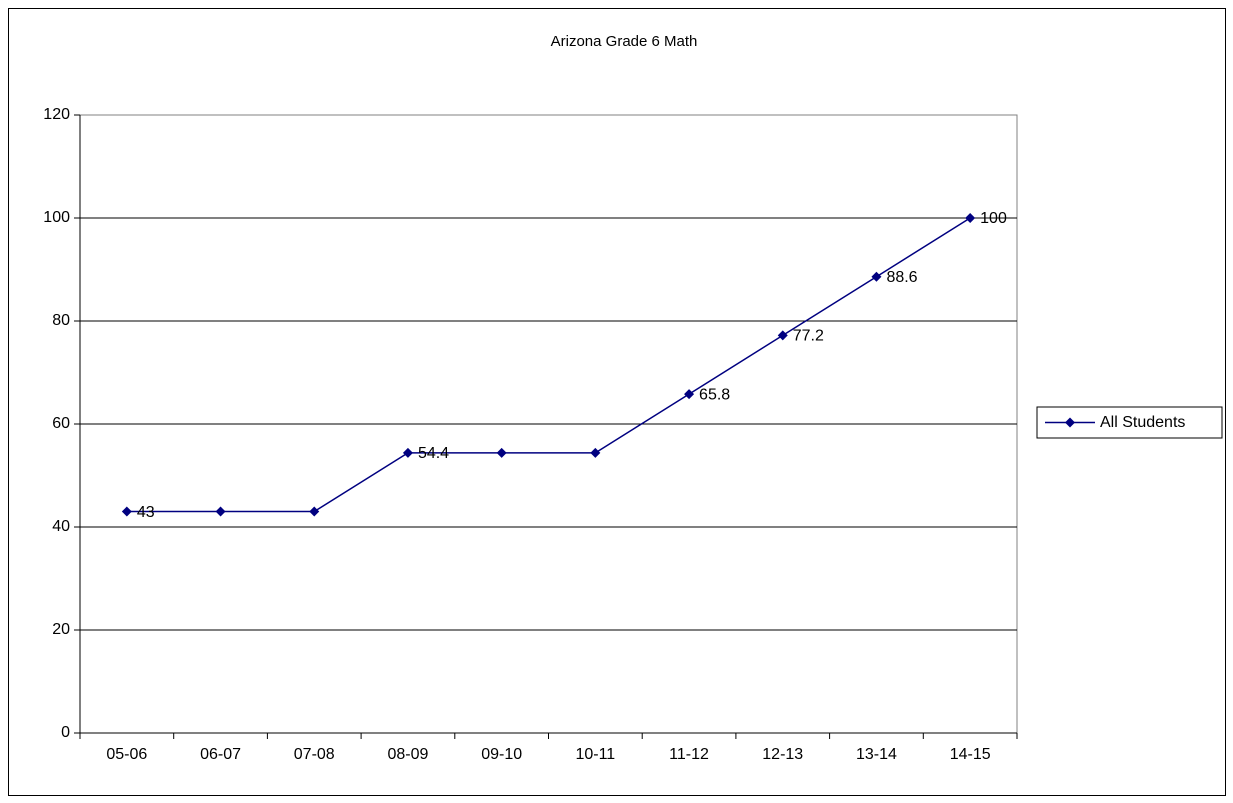 The image size is (1233, 803). Describe the element at coordinates (714, 394) in the screenshot. I see `data-label: 65.8` at that location.